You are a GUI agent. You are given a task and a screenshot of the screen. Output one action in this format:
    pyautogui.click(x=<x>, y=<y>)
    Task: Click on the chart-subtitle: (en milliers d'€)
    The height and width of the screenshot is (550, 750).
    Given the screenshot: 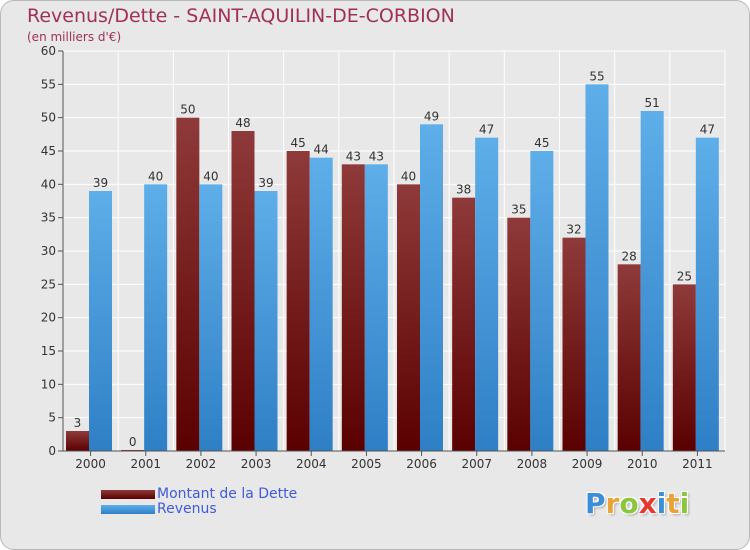 What is the action you would take?
    pyautogui.click(x=74, y=37)
    